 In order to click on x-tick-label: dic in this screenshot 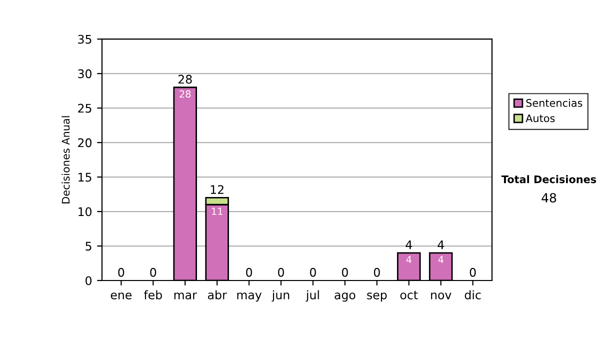, I will do `click(472, 295)`.